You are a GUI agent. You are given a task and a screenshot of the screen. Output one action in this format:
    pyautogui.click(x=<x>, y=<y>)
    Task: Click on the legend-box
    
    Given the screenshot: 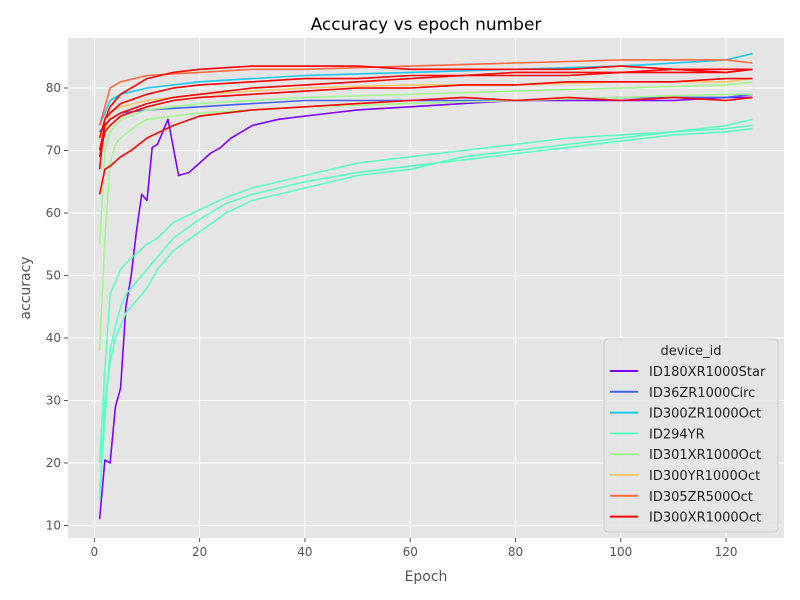 What is the action you would take?
    pyautogui.click(x=691, y=435)
    